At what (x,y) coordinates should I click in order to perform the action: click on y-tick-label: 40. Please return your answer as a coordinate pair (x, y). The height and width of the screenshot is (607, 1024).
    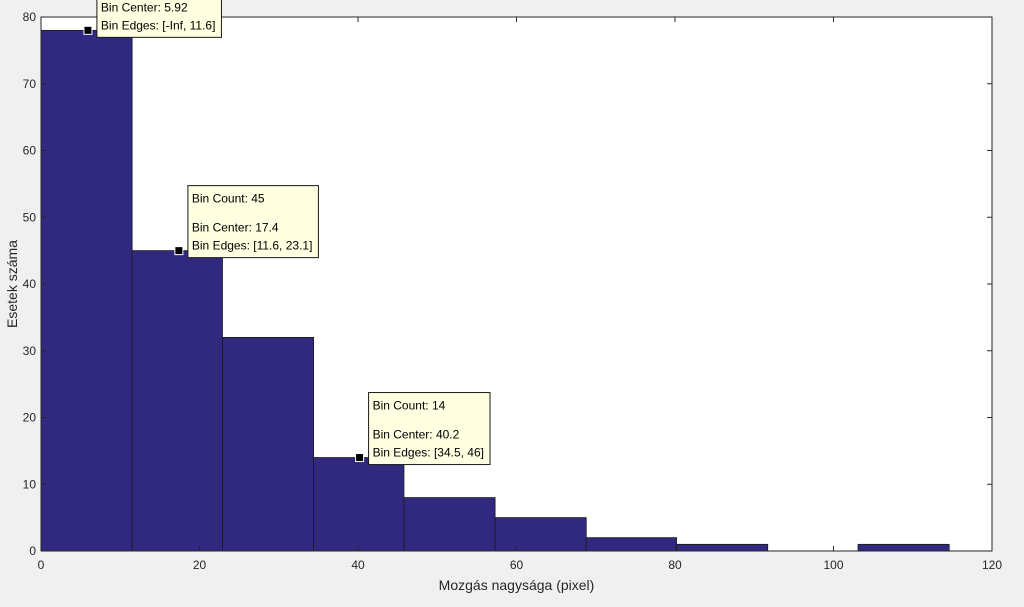
    Looking at the image, I should click on (30, 284).